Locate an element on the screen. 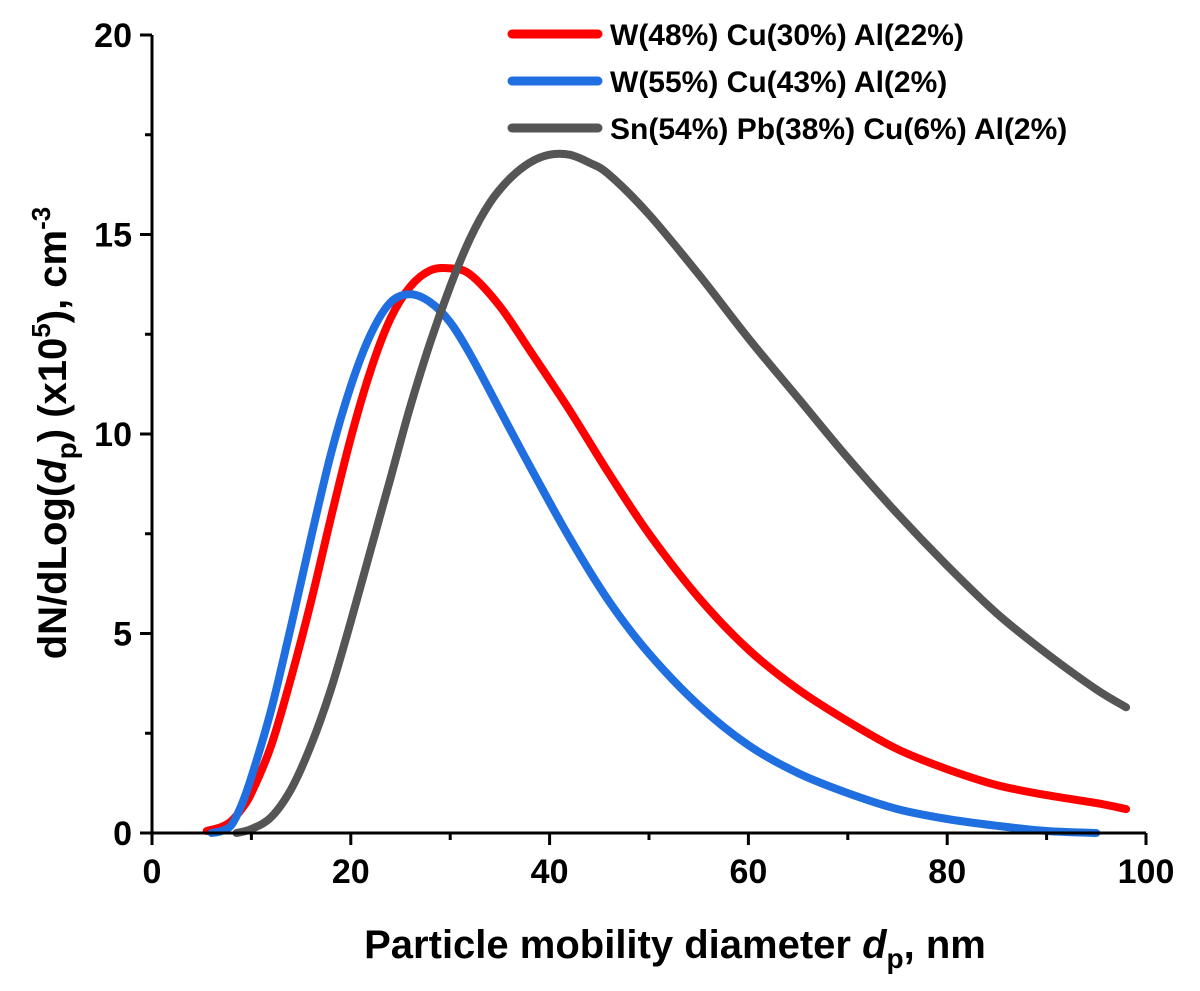 This screenshot has height=991, width=1200. y-axis-title: dN/dLog(dp) (x105), cm-3 is located at coordinates (54, 433).